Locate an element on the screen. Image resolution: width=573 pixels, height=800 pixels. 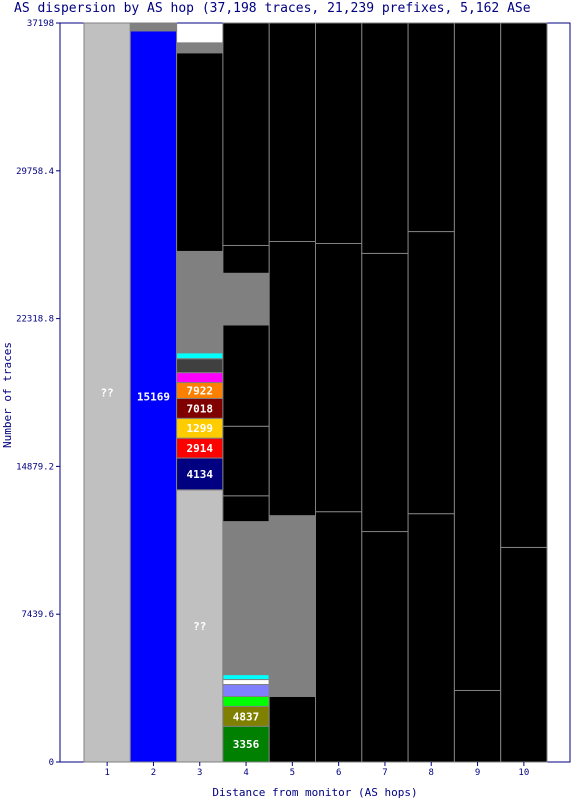
y-tick-label: 37198 is located at coordinates (40, 24).